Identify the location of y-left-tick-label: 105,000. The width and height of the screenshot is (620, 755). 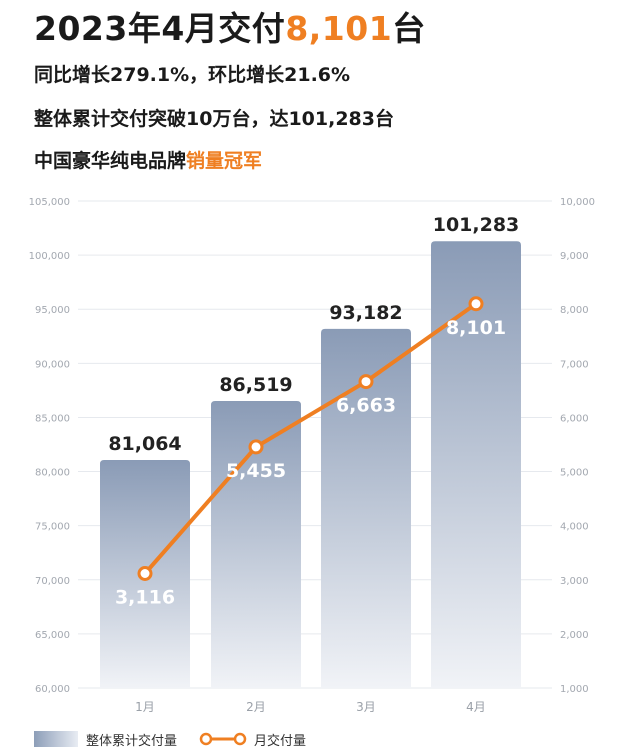
(49, 202).